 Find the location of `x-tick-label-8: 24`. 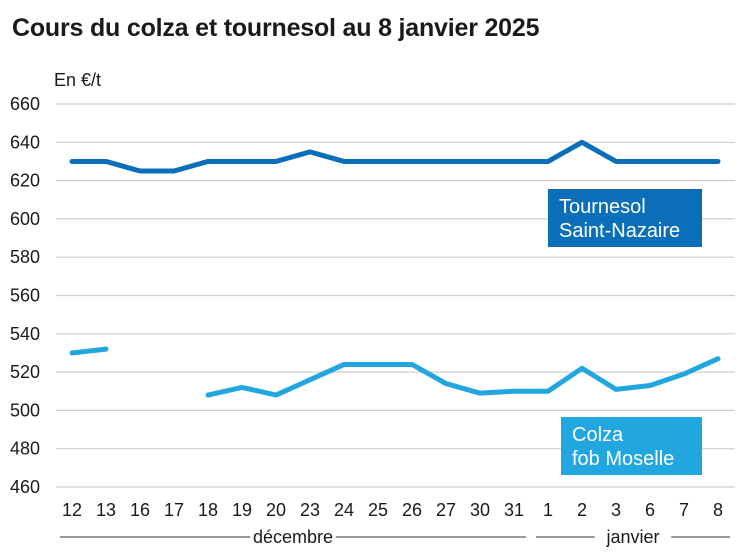

x-tick-label-8: 24 is located at coordinates (344, 510).